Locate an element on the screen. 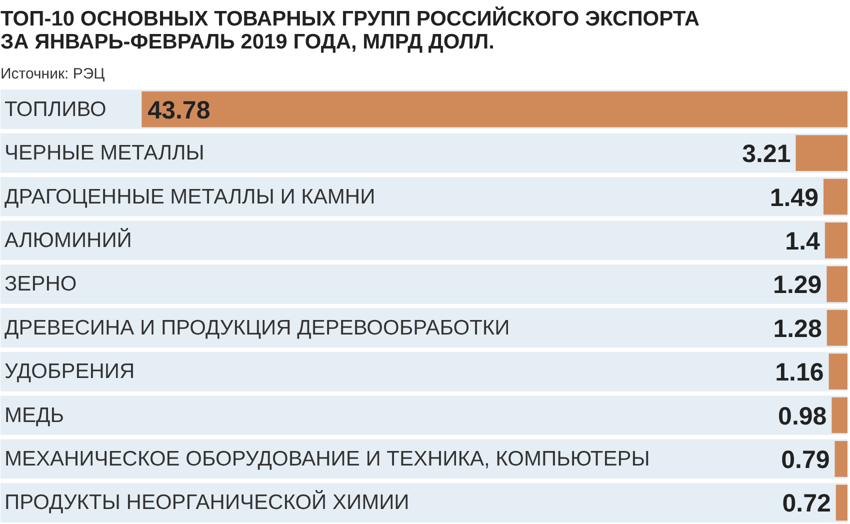  y-tick-label: ДРАГОЦЕННЫЕ МЕТАЛЛЫ И КАМНИ is located at coordinates (190, 196).